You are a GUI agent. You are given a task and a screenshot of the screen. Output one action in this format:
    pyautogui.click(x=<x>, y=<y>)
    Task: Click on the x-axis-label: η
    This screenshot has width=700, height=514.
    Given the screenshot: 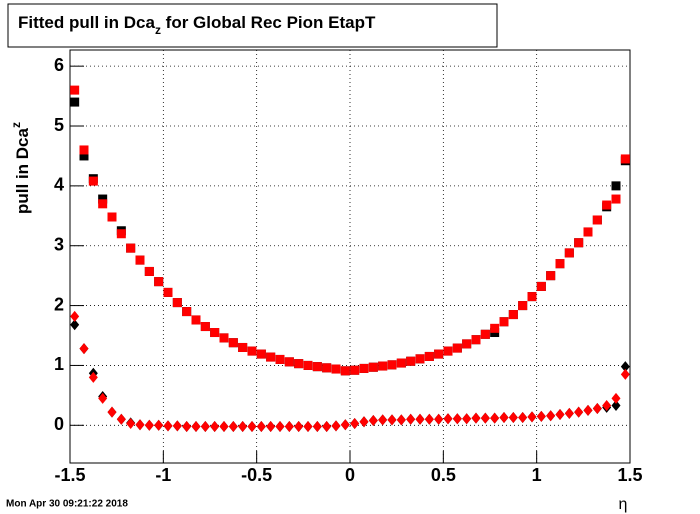 What is the action you would take?
    pyautogui.click(x=623, y=504)
    